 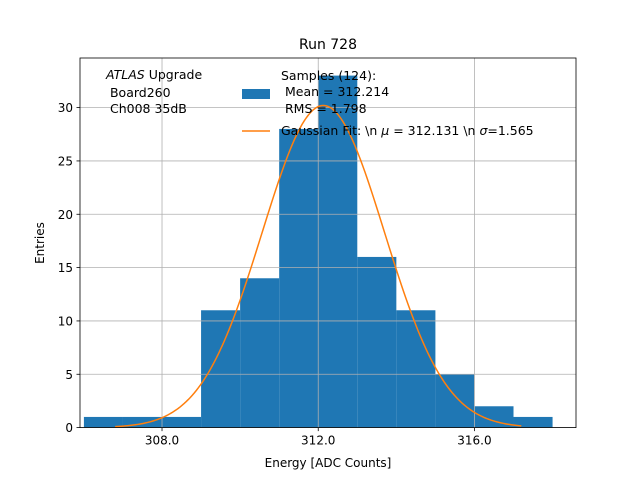 I want to click on x-tick-label: 308.0, so click(x=162, y=441).